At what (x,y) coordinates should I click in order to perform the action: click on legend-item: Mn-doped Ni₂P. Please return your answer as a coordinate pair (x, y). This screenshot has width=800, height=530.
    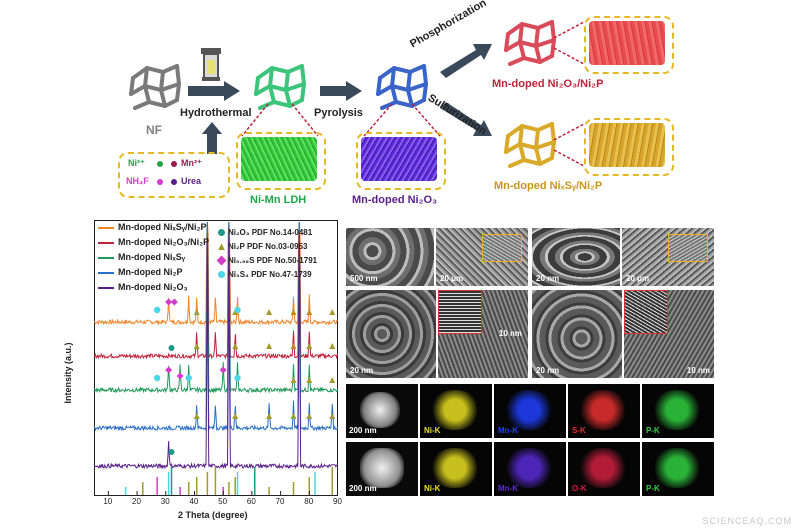
    Looking at the image, I should click on (140, 272).